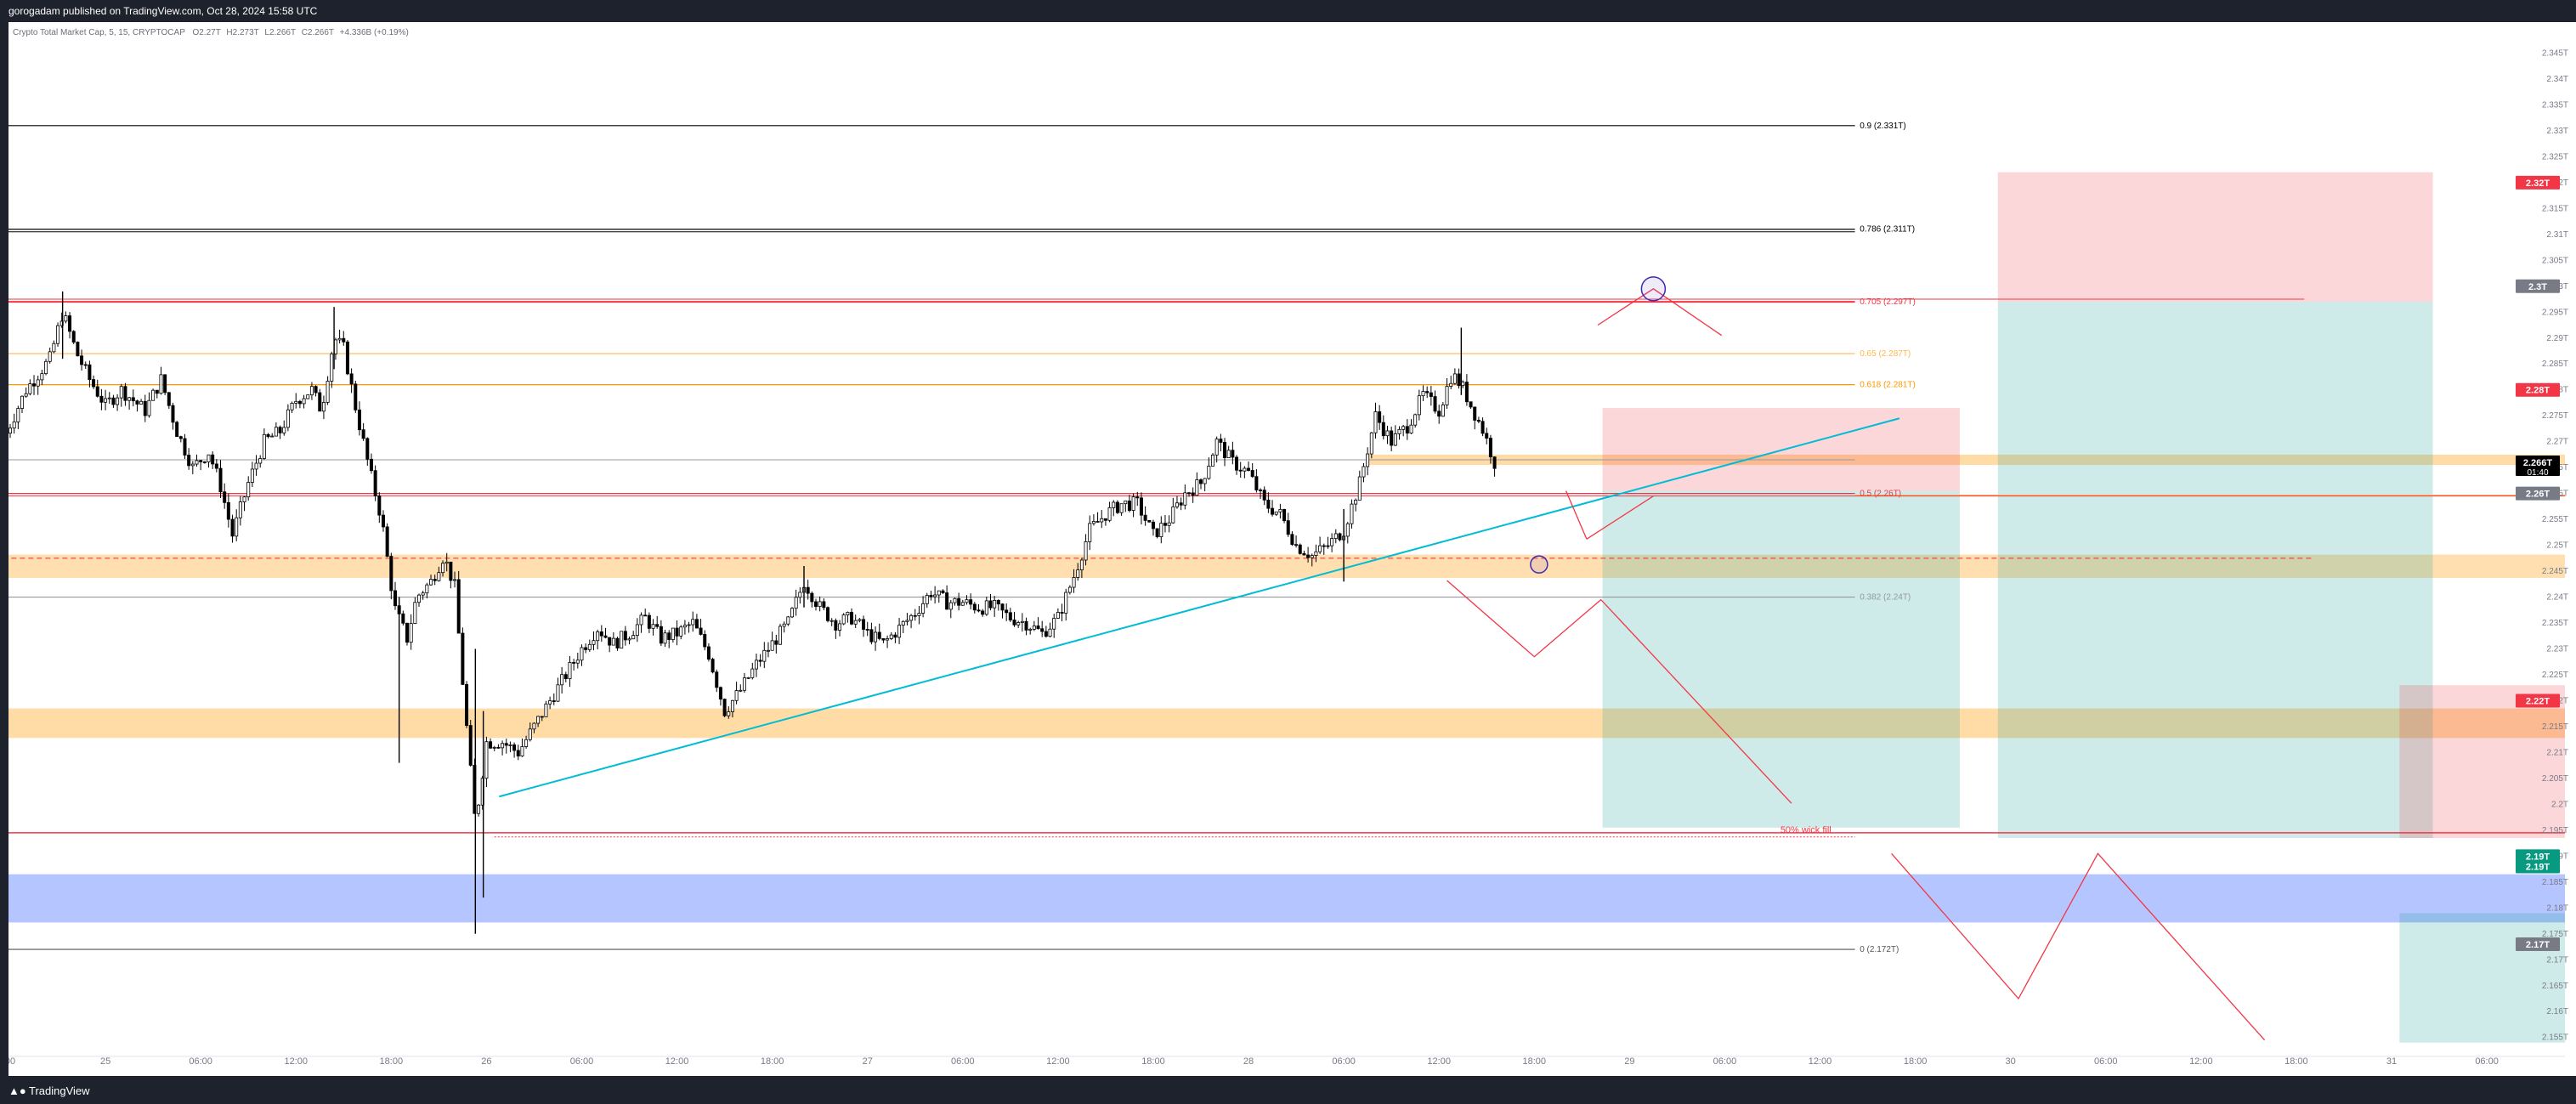  What do you see at coordinates (2538, 857) in the screenshot?
I see `price-badge: 2.19T` at bounding box center [2538, 857].